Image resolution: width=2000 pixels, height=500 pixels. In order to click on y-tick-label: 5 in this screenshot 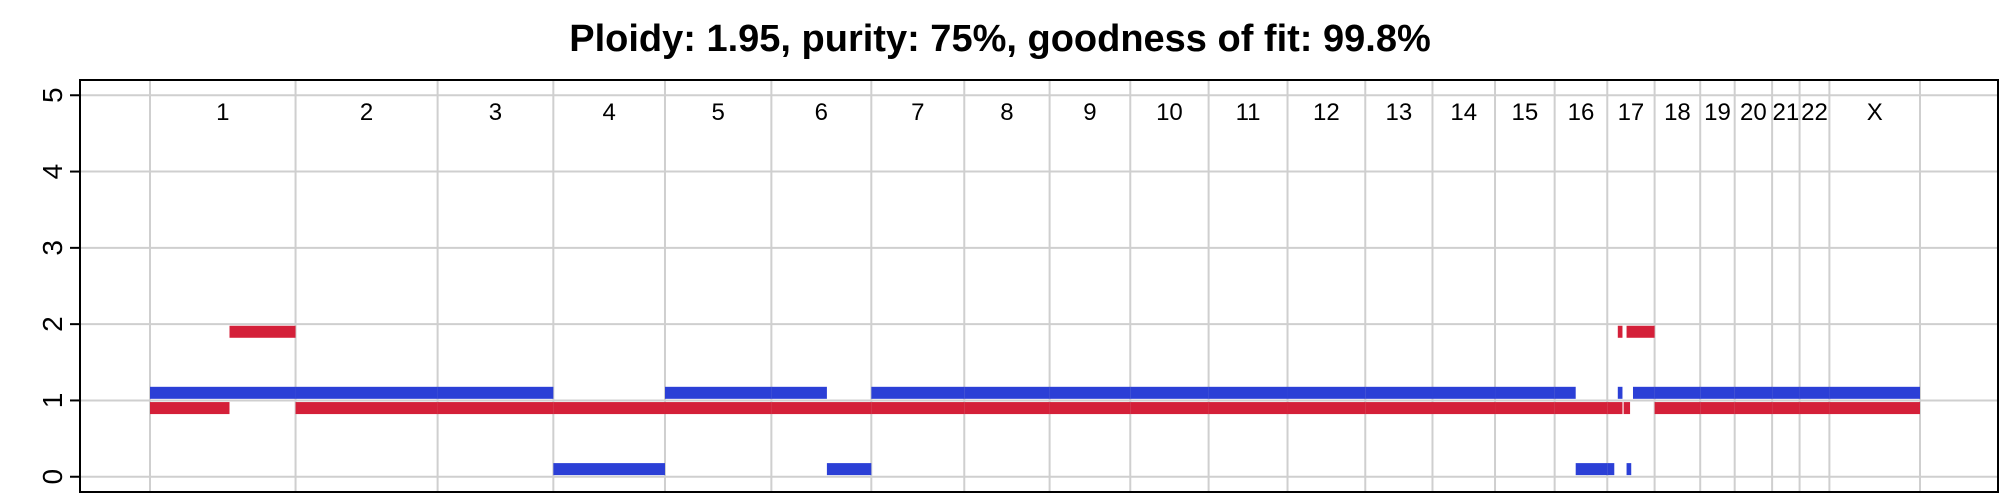, I will do `click(52, 95)`.